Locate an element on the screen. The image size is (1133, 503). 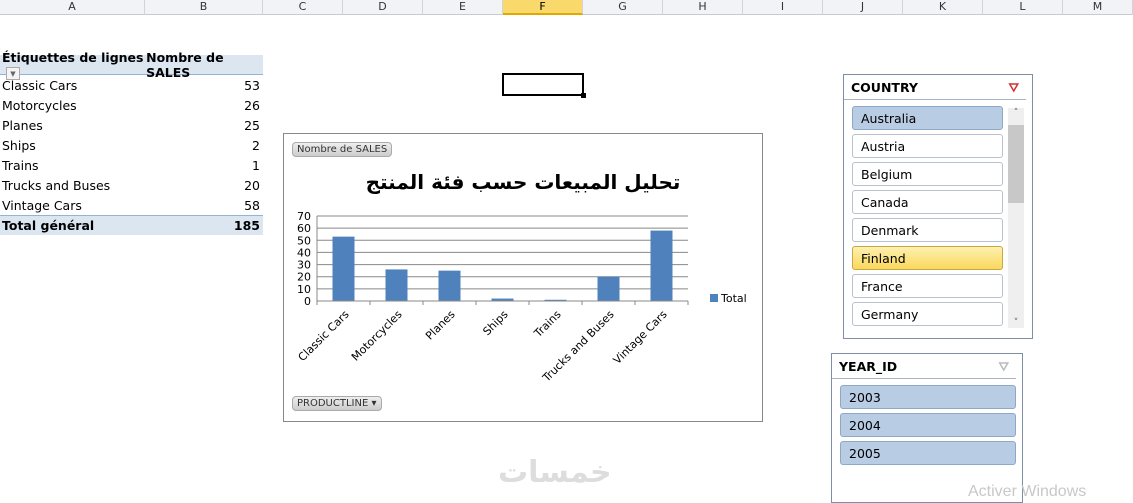
slicer-item: Canada is located at coordinates (927, 202).